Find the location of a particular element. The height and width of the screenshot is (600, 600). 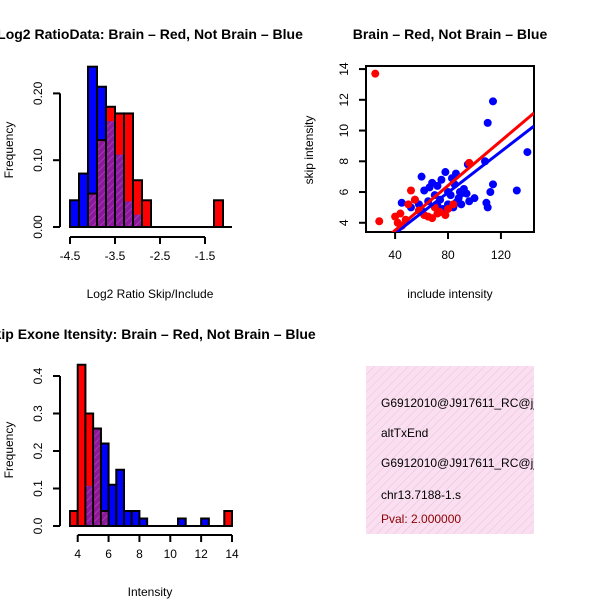

intensity-xlabel: Intensity is located at coordinates (150, 592).